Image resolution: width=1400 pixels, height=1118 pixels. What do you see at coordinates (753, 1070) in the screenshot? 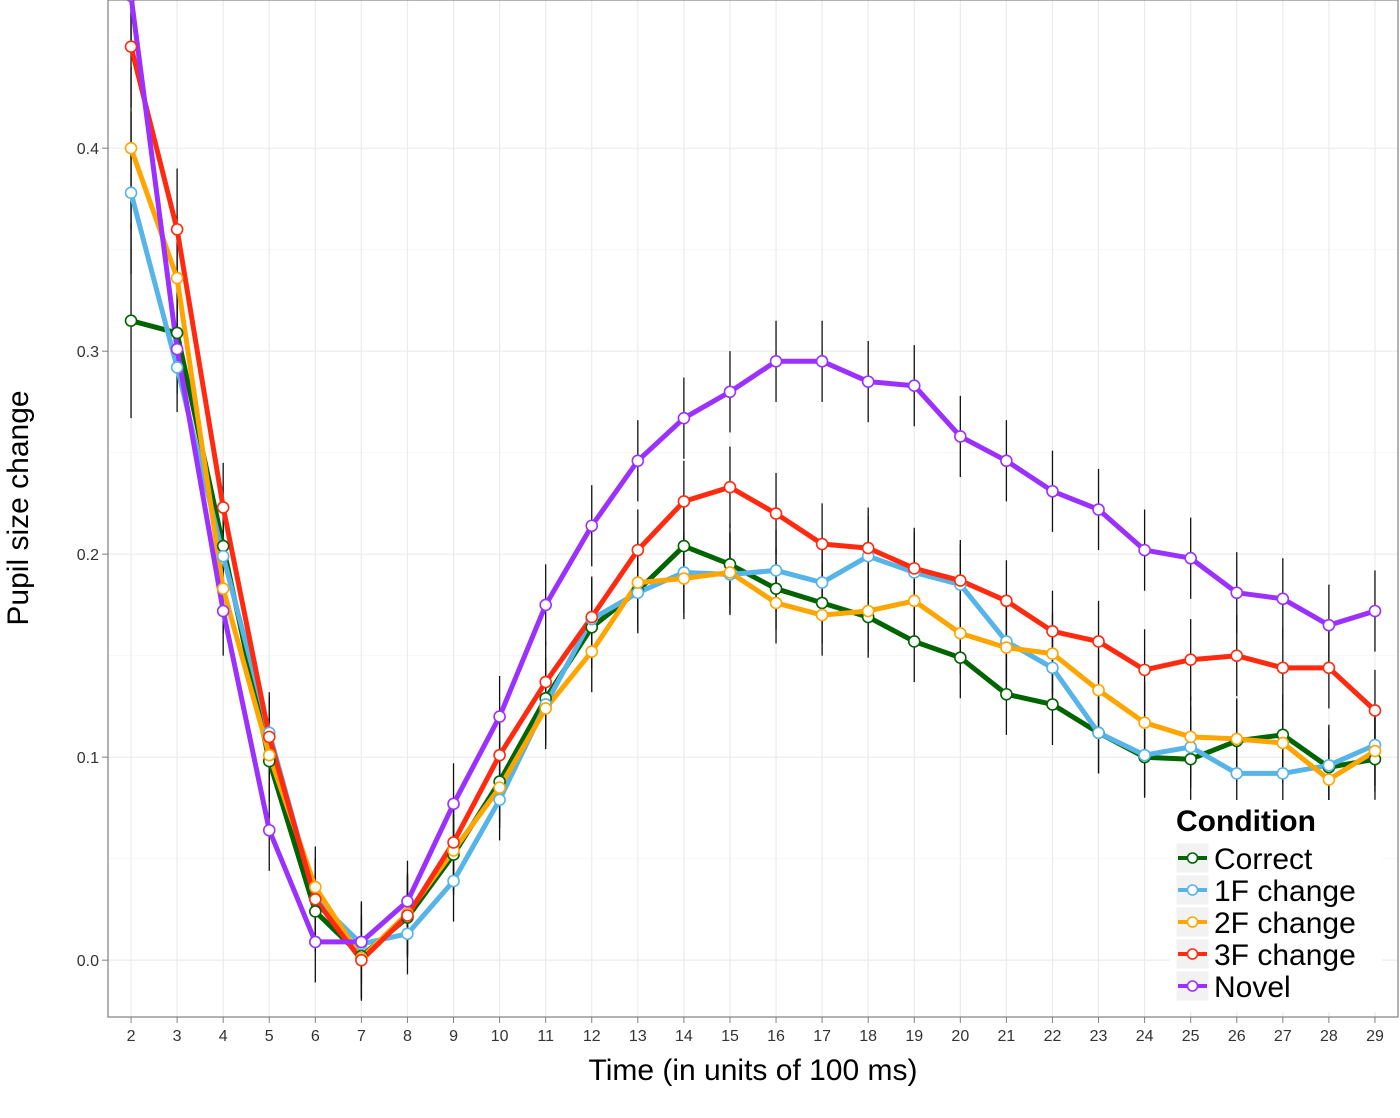
I see `x-axis-title: Time (in units of 100 ms)` at bounding box center [753, 1070].